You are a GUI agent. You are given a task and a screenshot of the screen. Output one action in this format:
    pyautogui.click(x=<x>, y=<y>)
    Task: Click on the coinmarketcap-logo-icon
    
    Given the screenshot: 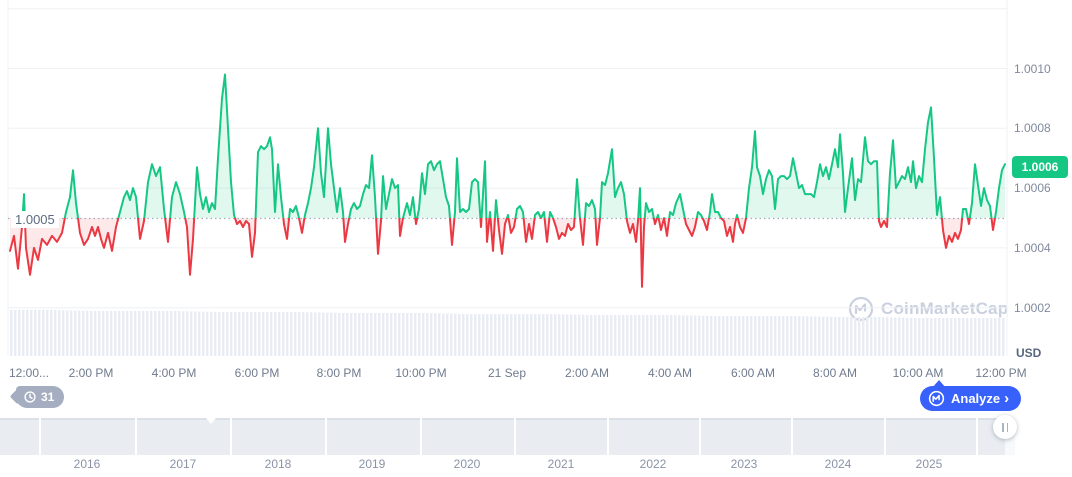 What is the action you would take?
    pyautogui.click(x=861, y=309)
    